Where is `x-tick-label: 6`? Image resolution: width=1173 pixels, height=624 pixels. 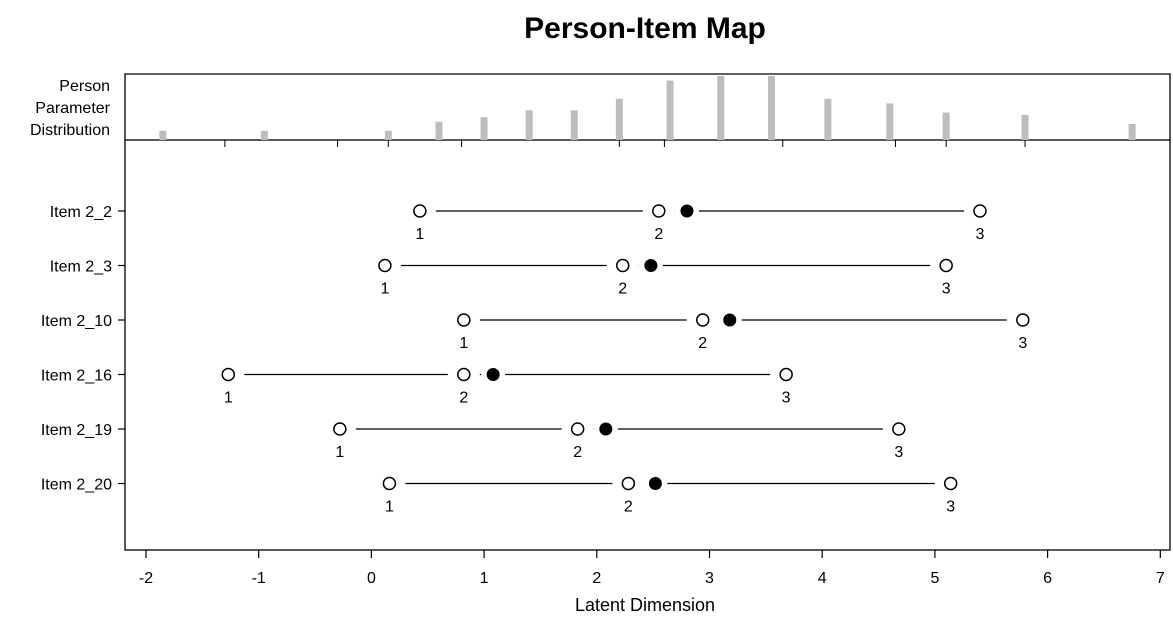 x-tick-label: 6 is located at coordinates (1047, 578).